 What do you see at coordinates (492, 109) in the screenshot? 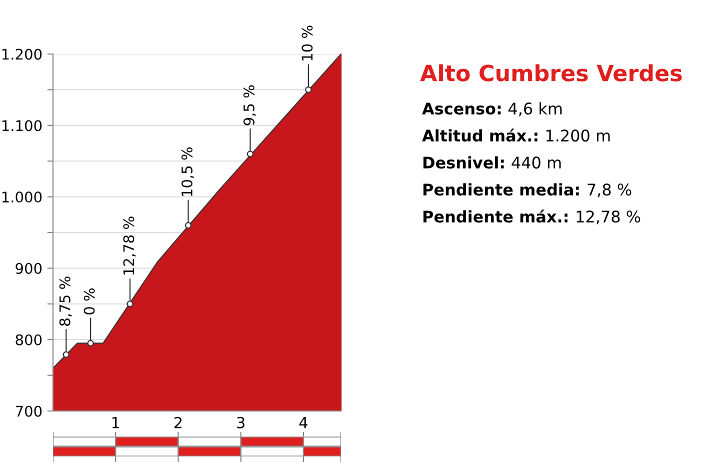
I see `text: Ascenso: 4,6 km` at bounding box center [492, 109].